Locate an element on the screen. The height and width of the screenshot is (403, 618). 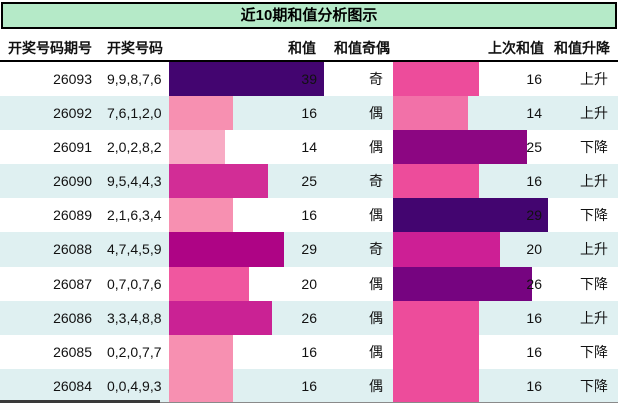
cell-draw-numbers: 9,9,8,7,6 is located at coordinates (134, 79).